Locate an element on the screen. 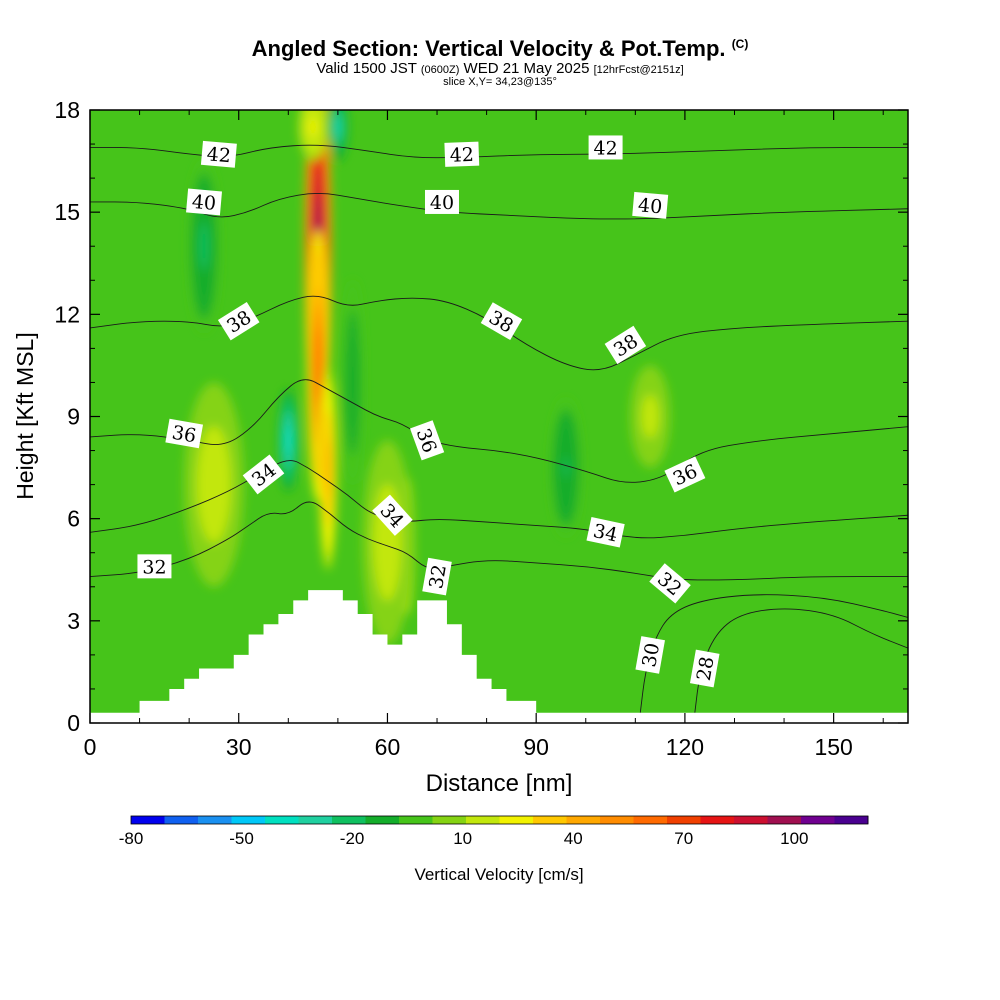 The width and height of the screenshot is (1000, 1000). x-tick-label: 30 is located at coordinates (239, 747).